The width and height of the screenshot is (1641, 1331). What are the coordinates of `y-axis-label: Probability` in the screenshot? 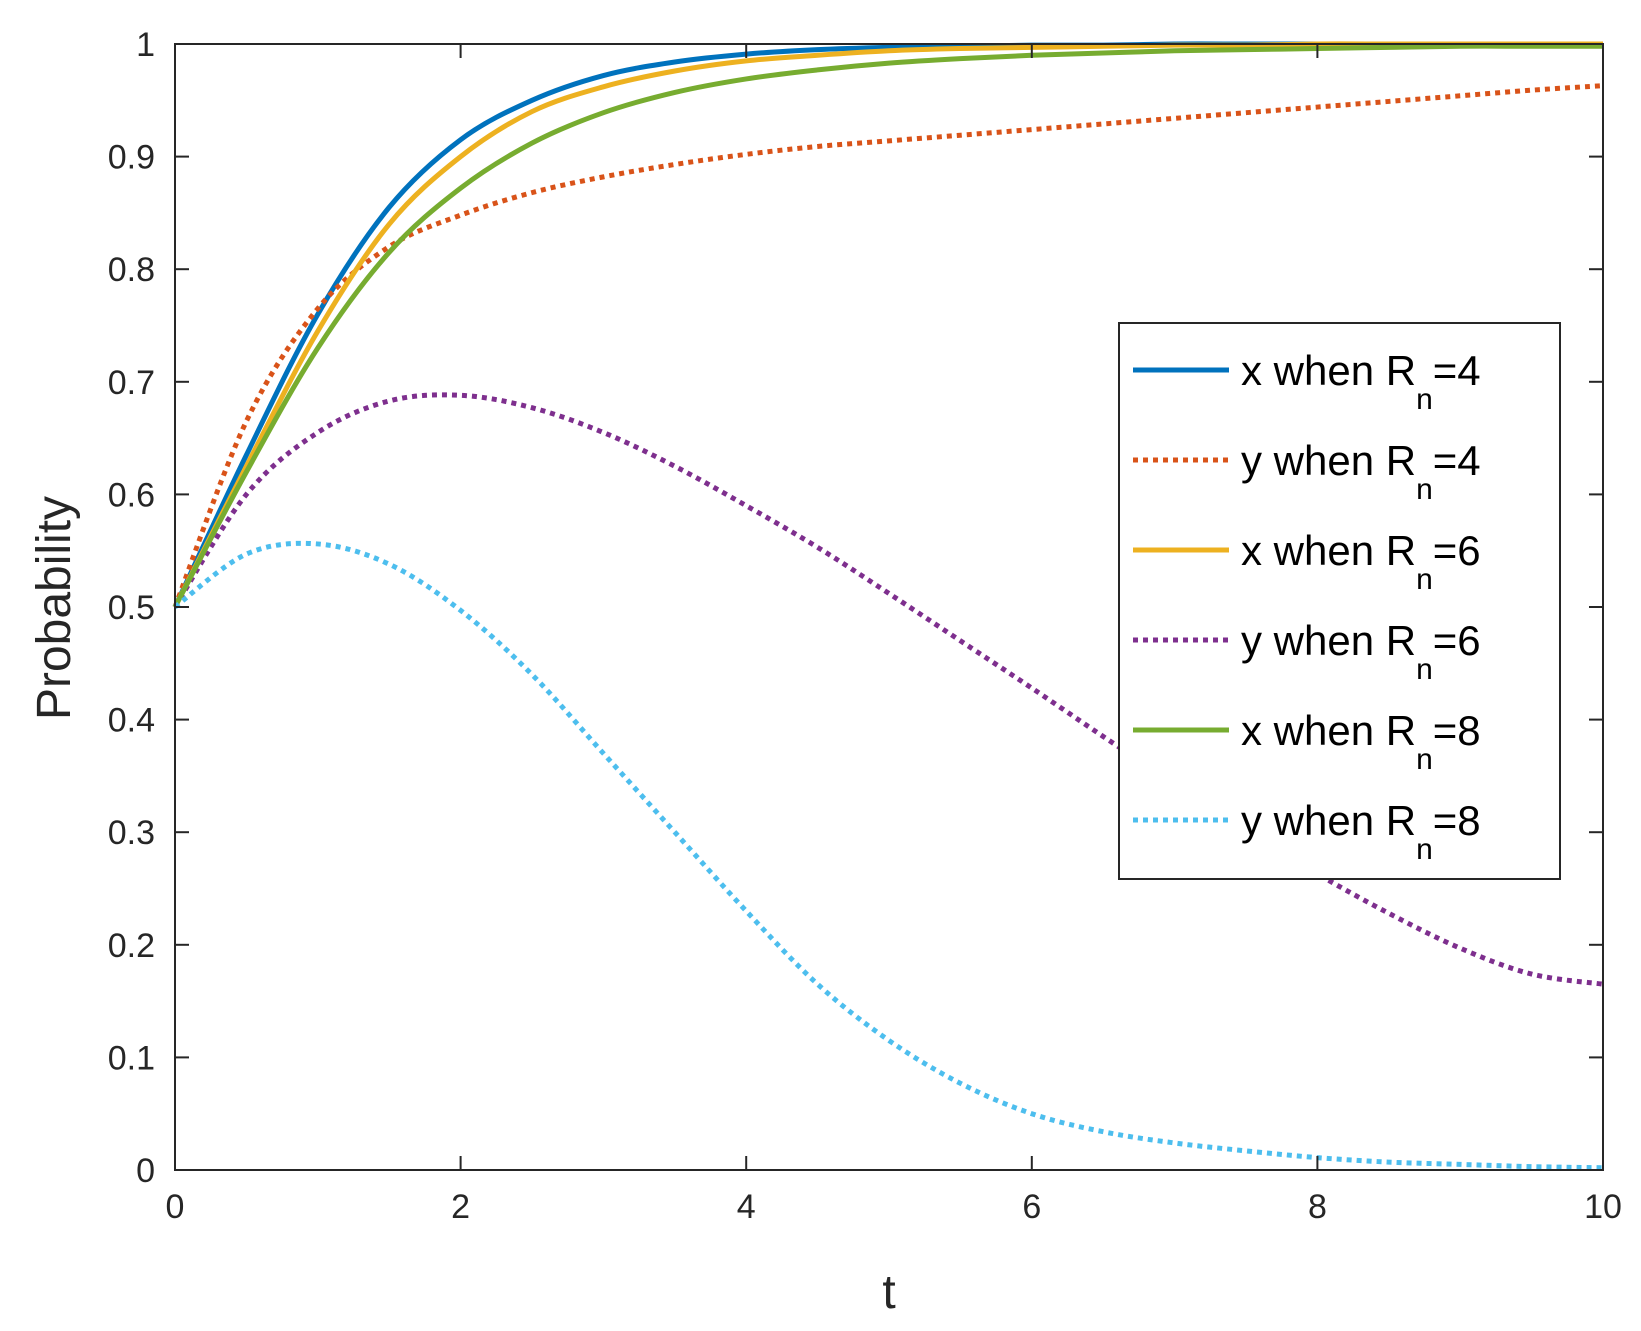 It's located at (54, 608).